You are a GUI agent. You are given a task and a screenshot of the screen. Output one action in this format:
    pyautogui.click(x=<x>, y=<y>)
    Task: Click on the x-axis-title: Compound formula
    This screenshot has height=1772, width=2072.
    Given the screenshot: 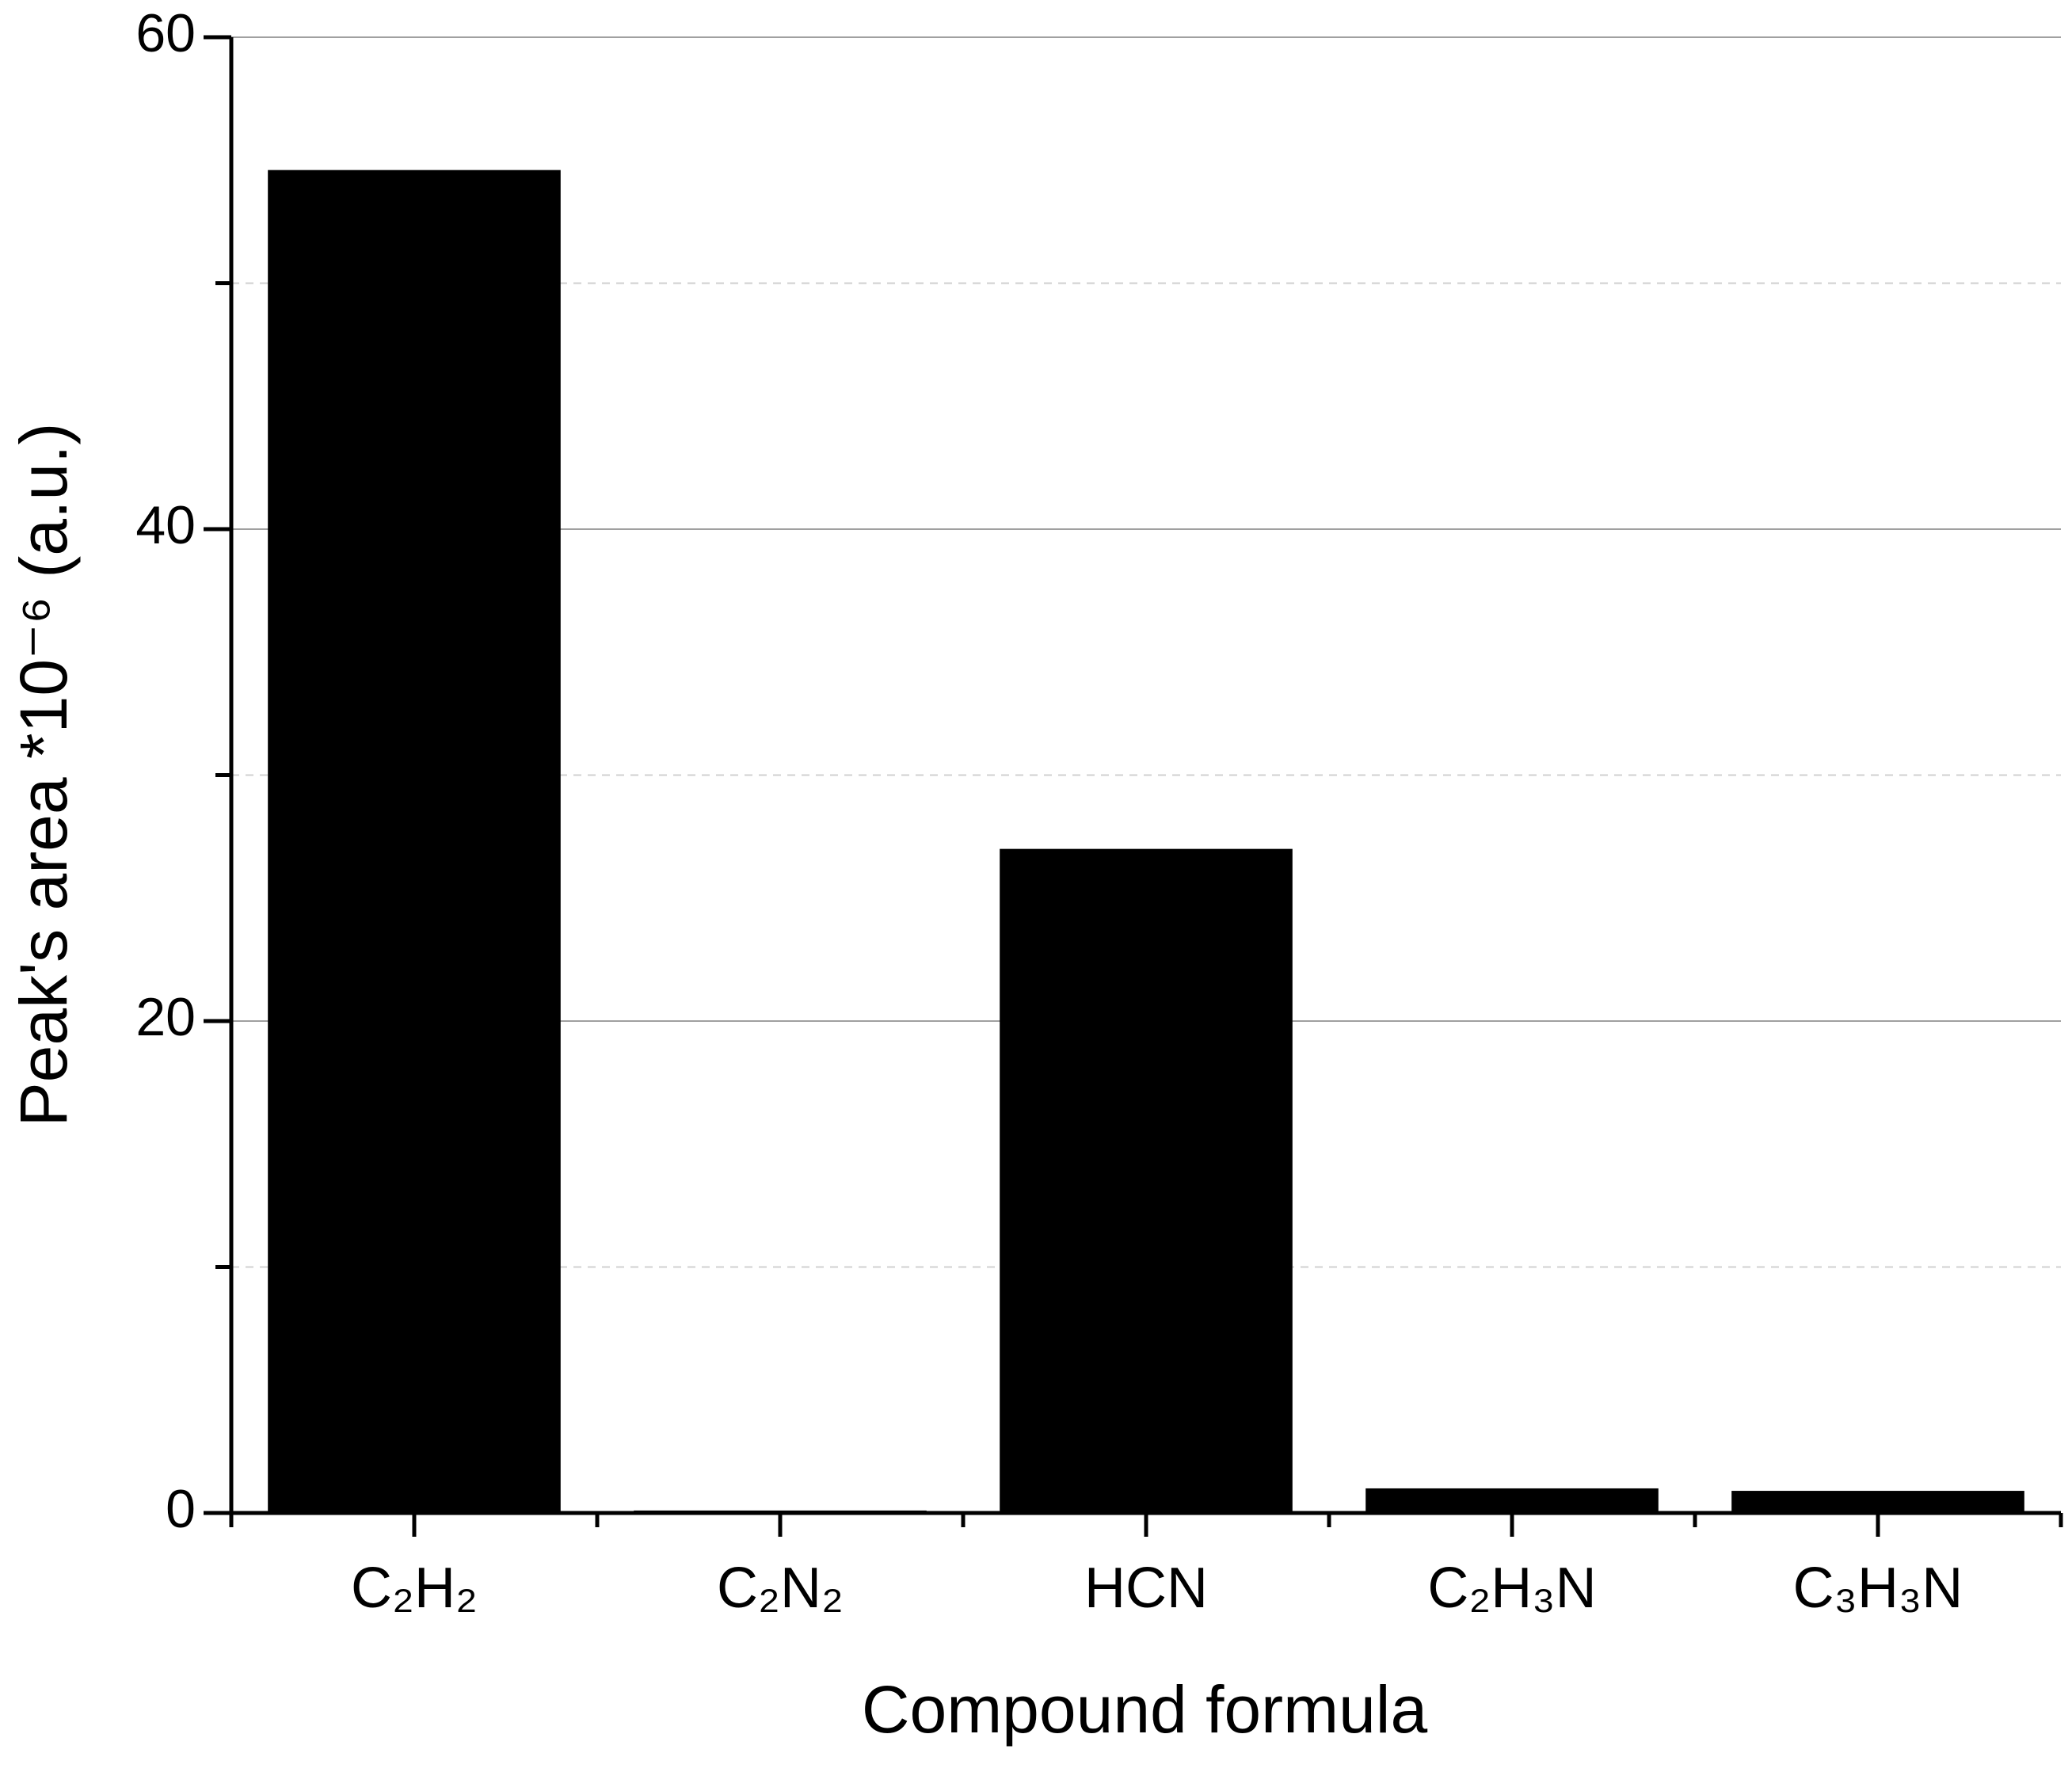 What is the action you would take?
    pyautogui.click(x=1145, y=1709)
    